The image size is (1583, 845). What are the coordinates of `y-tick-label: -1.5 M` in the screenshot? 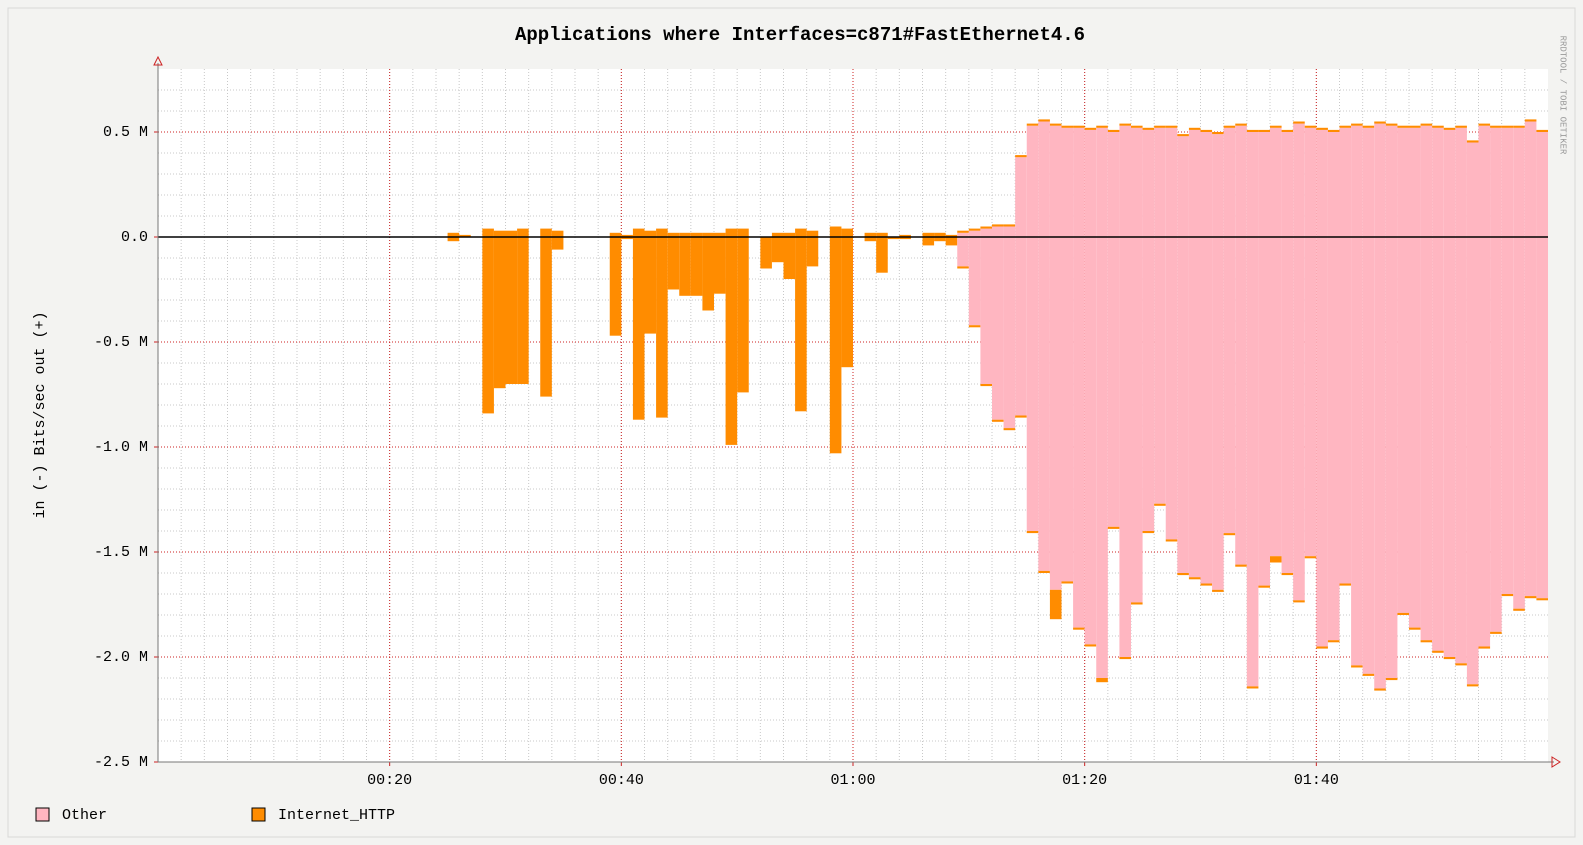 It's located at (121, 552).